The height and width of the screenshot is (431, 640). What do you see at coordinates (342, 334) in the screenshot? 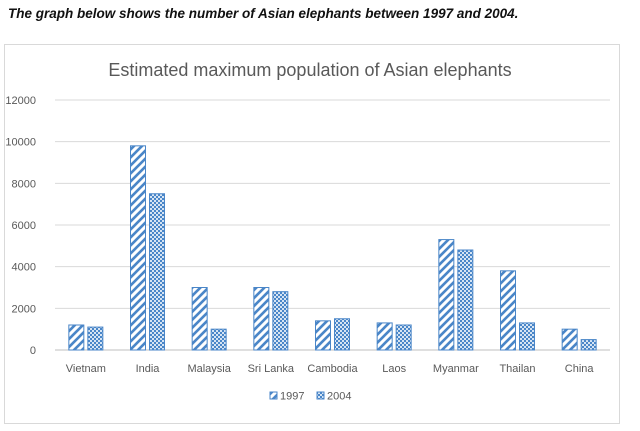
I see `bar-2004-cambodia` at bounding box center [342, 334].